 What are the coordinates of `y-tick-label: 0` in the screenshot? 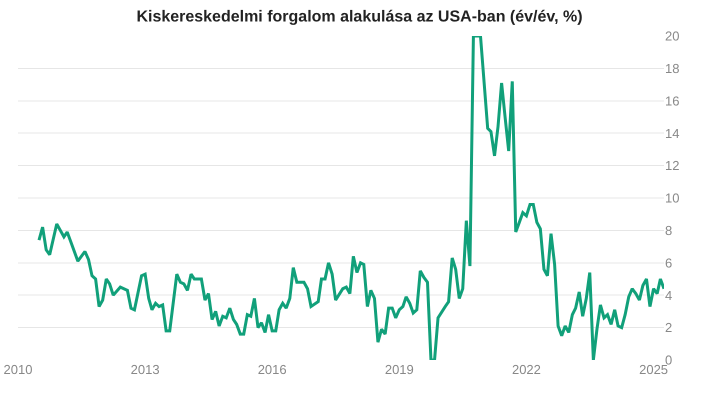 It's located at (668, 360).